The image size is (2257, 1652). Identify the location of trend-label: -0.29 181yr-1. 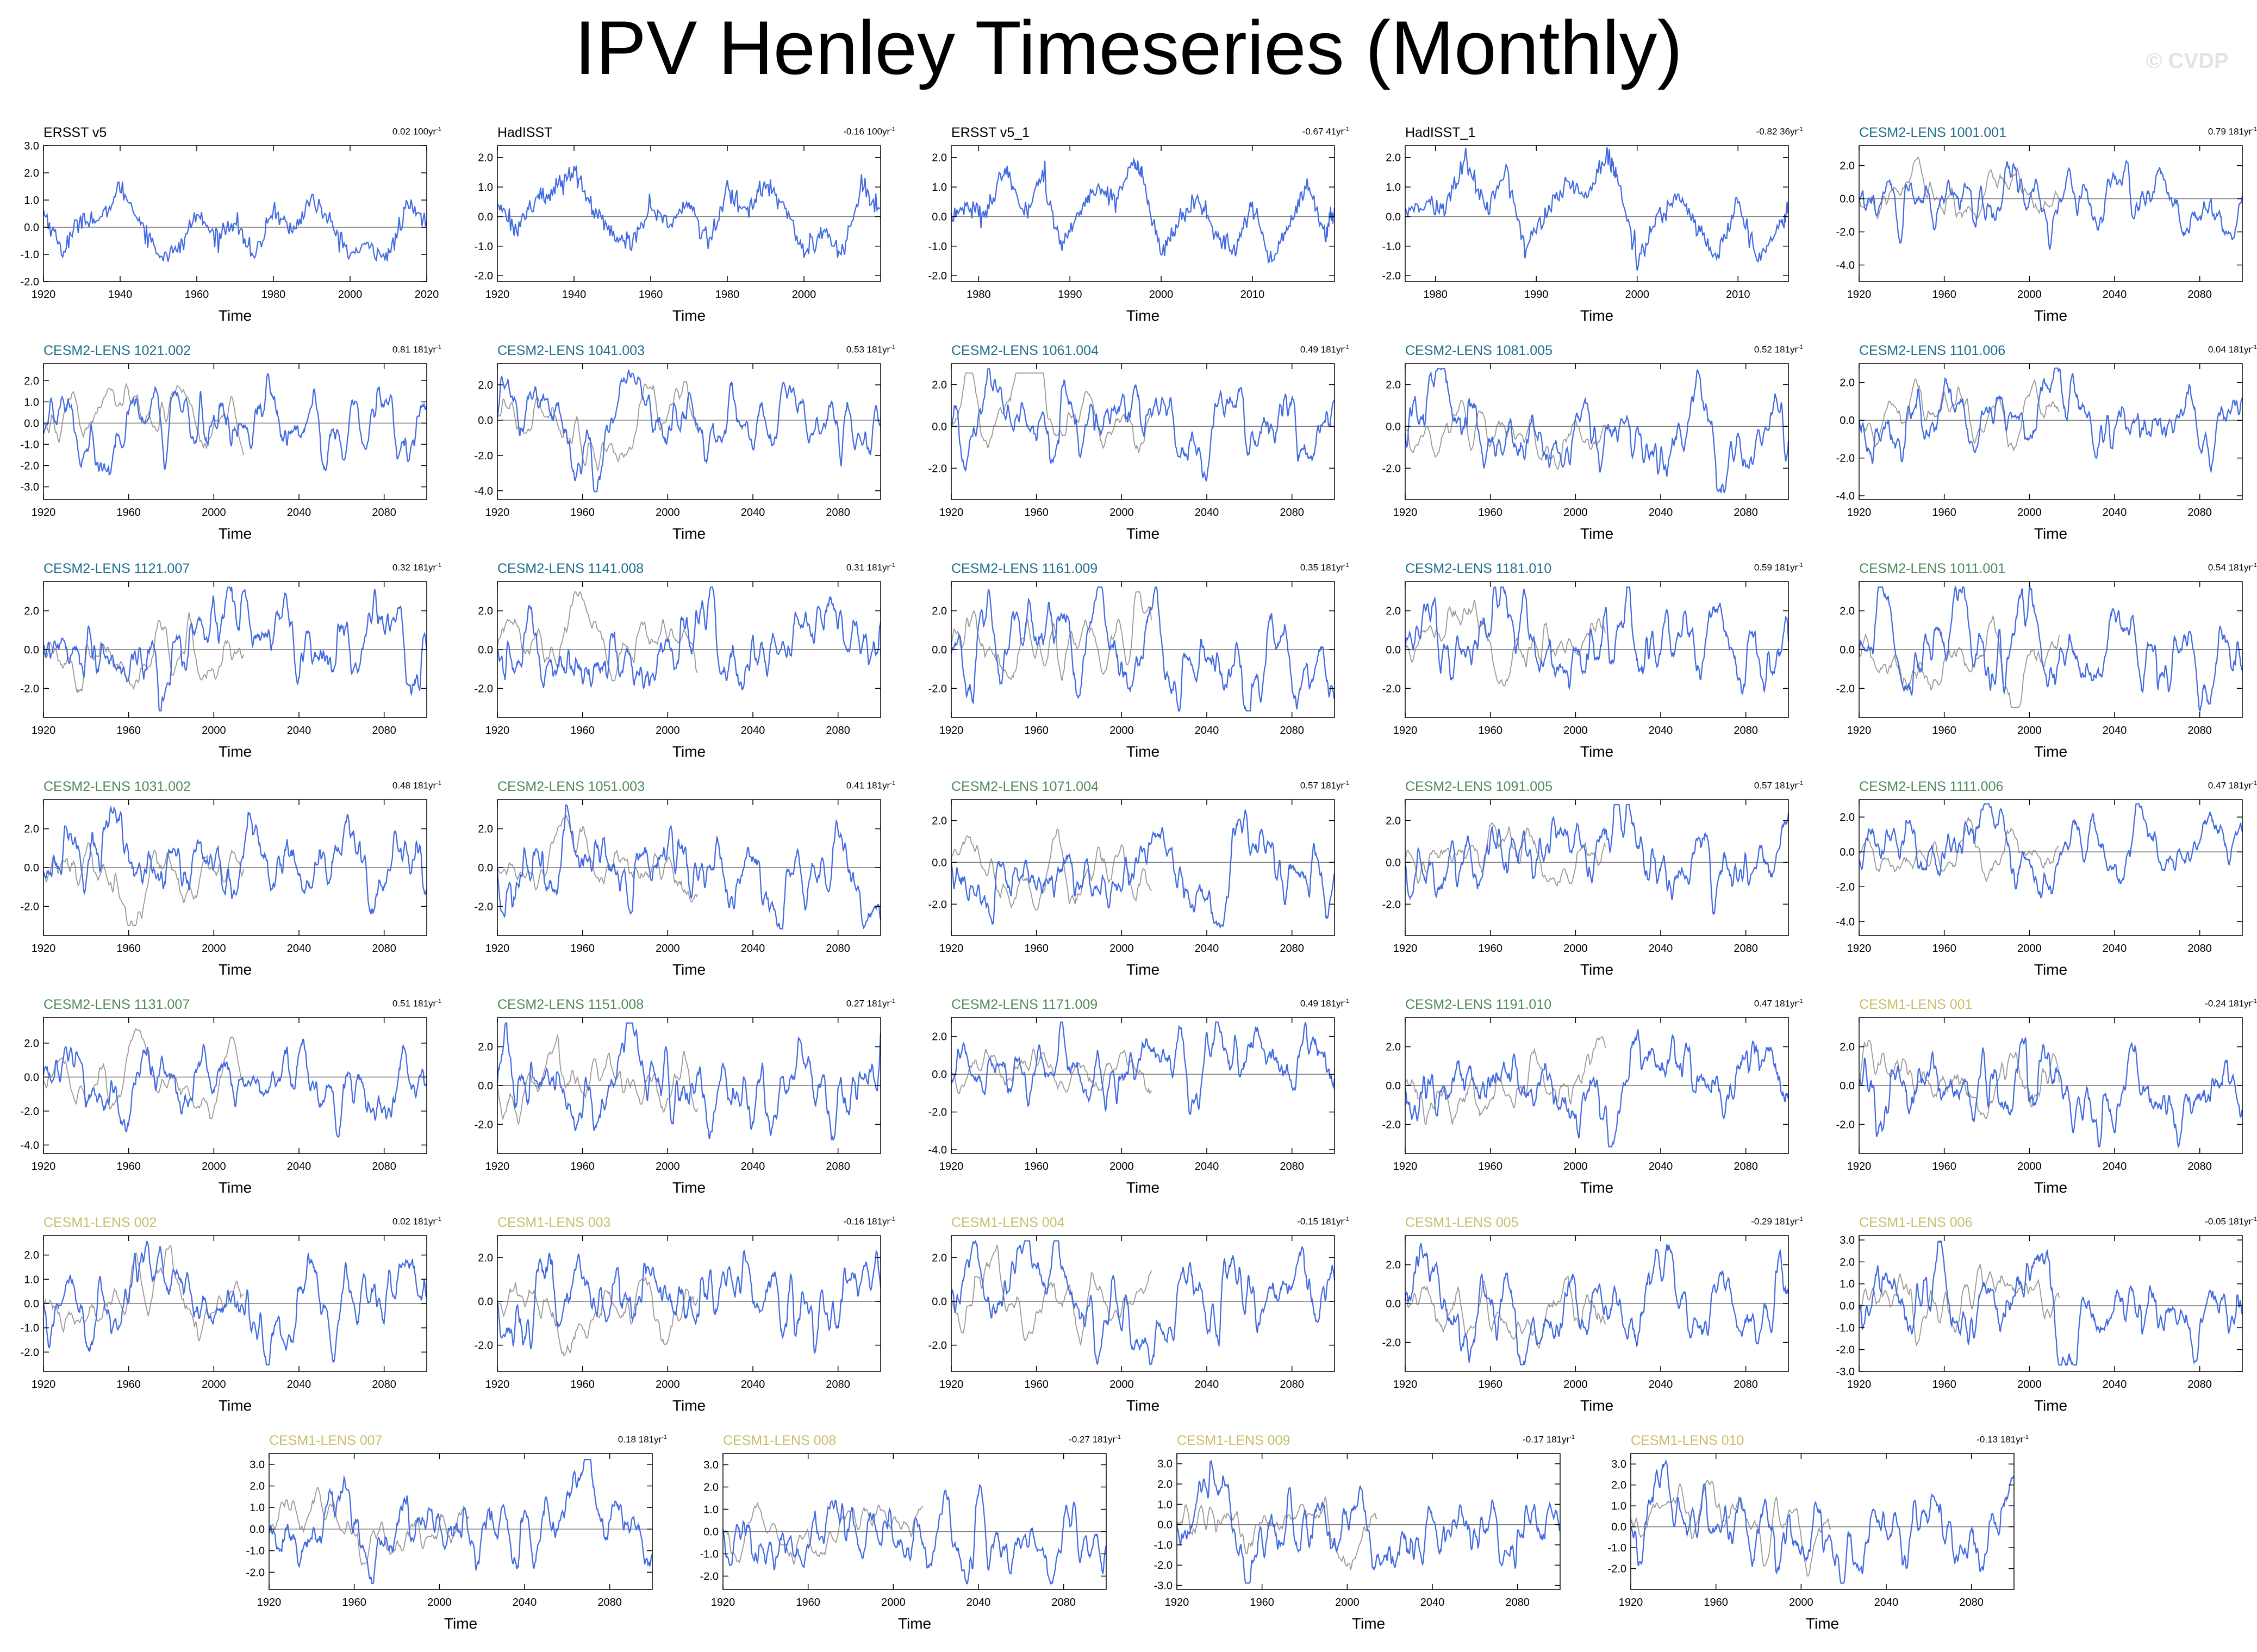
(1777, 1222).